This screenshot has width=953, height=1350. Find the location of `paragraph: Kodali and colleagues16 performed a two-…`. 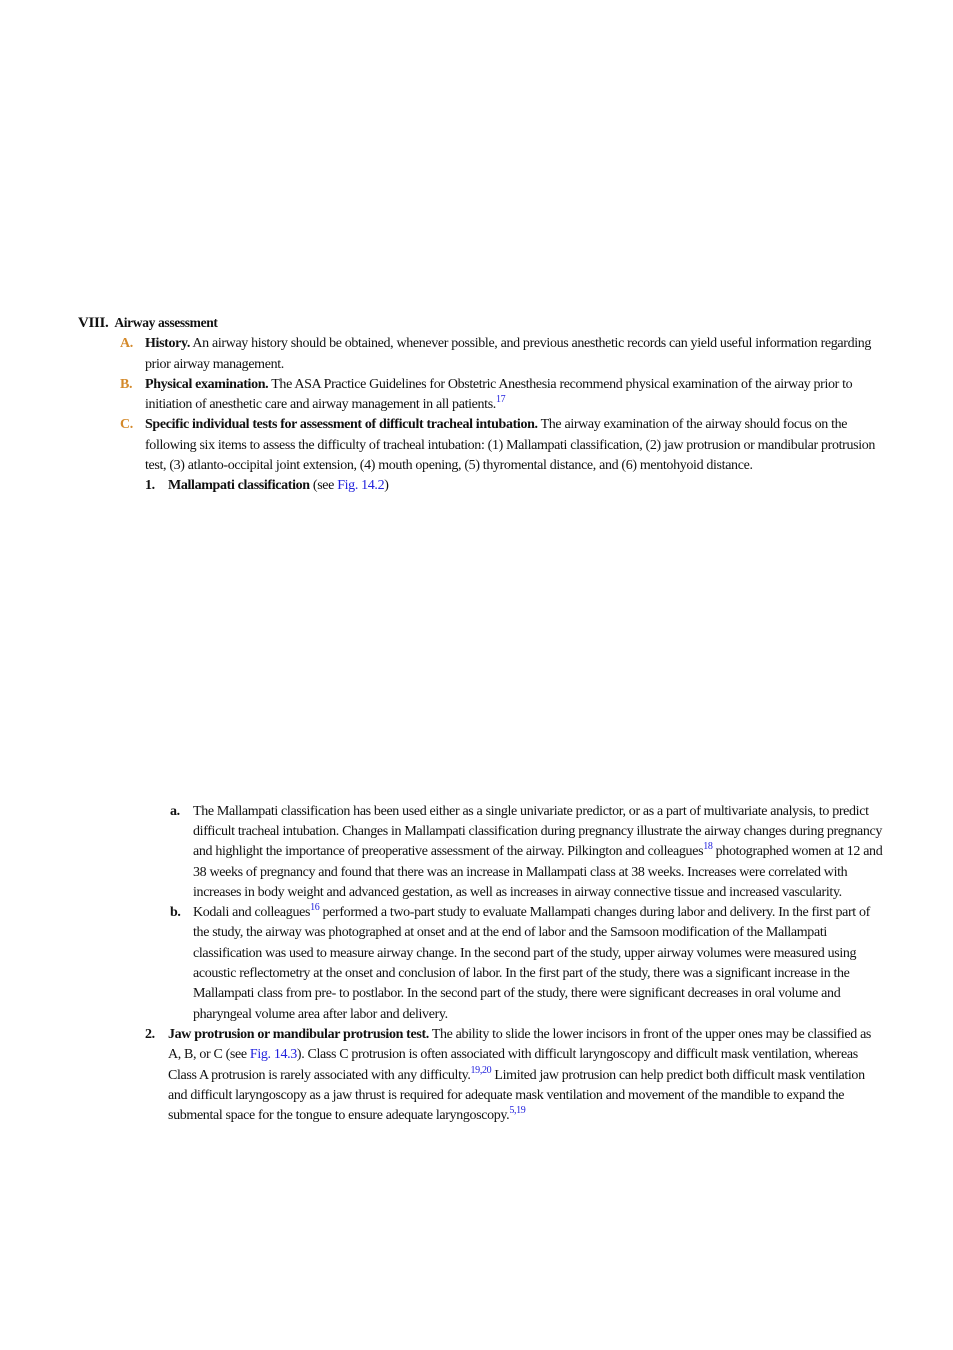

paragraph: Kodali and colleagues16 performed a two-… is located at coordinates (539, 964).